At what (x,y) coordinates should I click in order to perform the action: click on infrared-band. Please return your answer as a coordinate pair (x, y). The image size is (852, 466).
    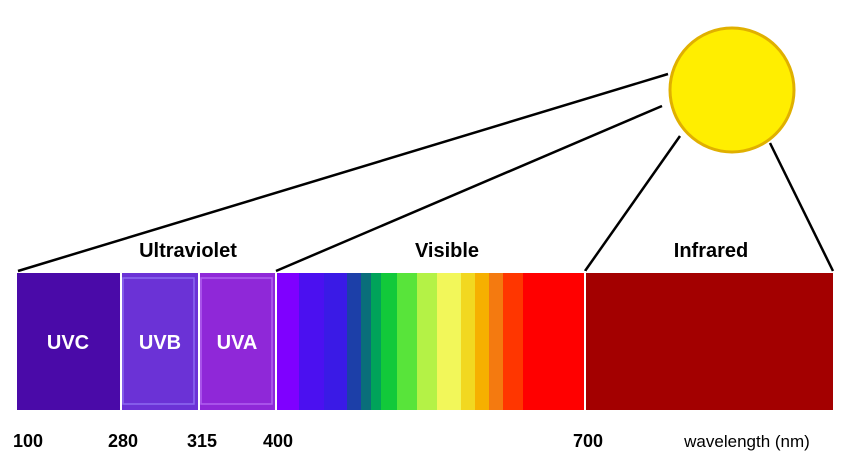
    Looking at the image, I should click on (709, 341).